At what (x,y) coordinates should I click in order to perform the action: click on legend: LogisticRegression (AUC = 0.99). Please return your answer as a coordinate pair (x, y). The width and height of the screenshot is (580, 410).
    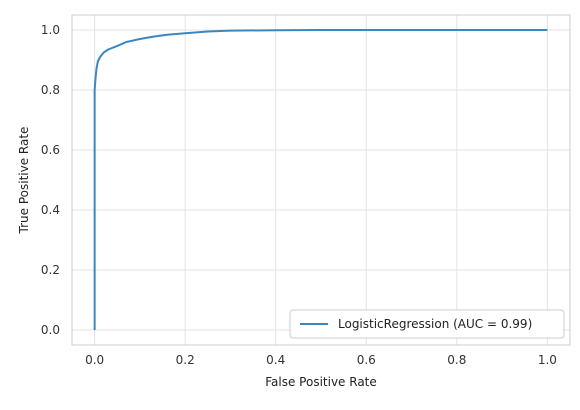
    Looking at the image, I should click on (427, 324).